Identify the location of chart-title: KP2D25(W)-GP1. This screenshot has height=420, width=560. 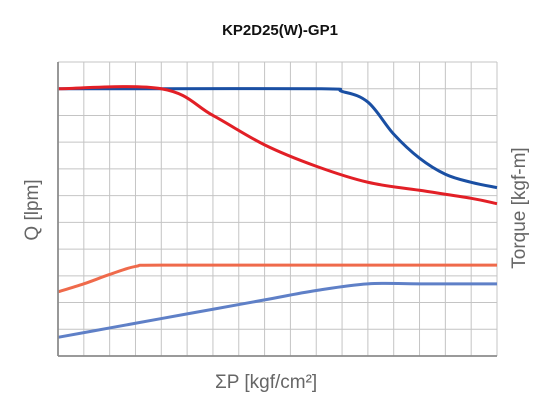
(280, 30).